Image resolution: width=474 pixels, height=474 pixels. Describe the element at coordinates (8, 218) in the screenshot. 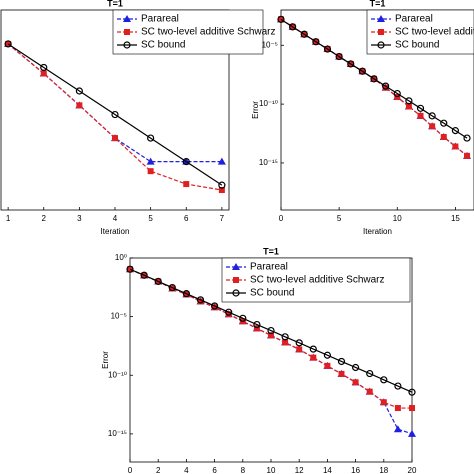

I see `x-tick-label: 1` at that location.